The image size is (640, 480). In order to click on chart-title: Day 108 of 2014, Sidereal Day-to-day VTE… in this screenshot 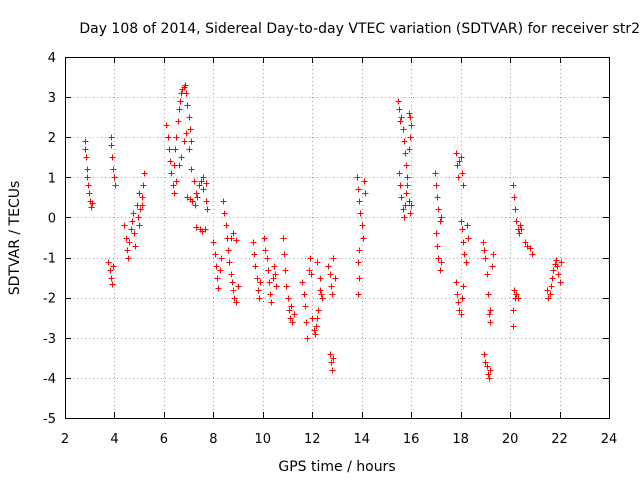, I will do `click(359, 29)`.